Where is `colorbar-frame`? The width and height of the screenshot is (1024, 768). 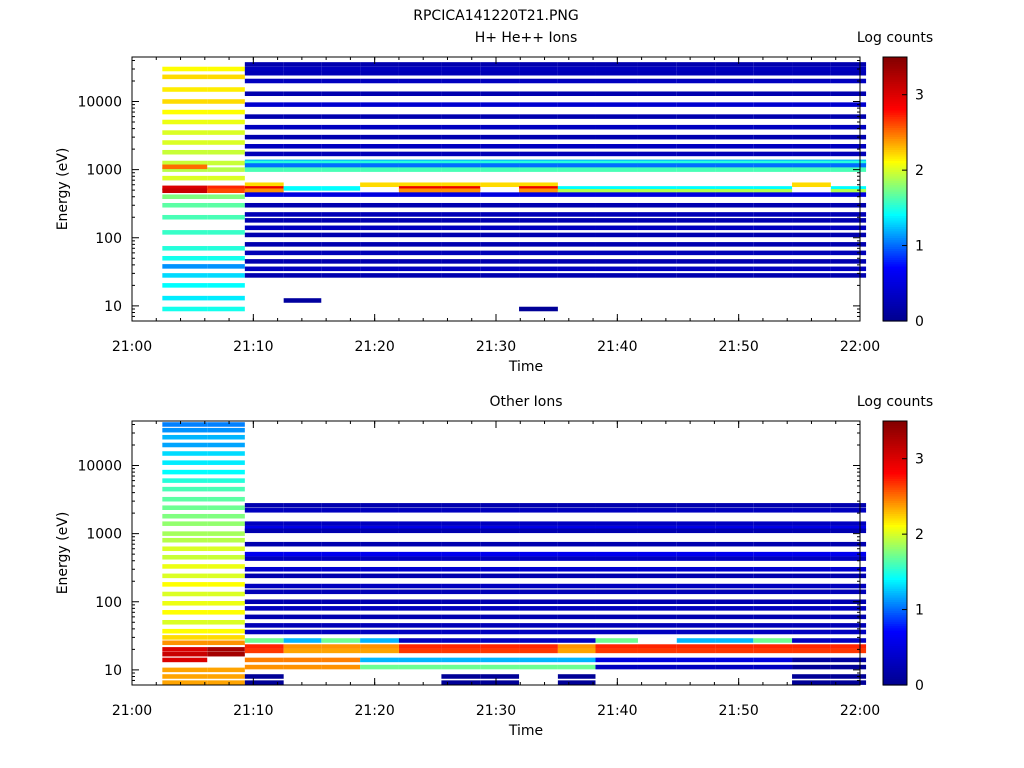
colorbar-frame is located at coordinates (895, 553).